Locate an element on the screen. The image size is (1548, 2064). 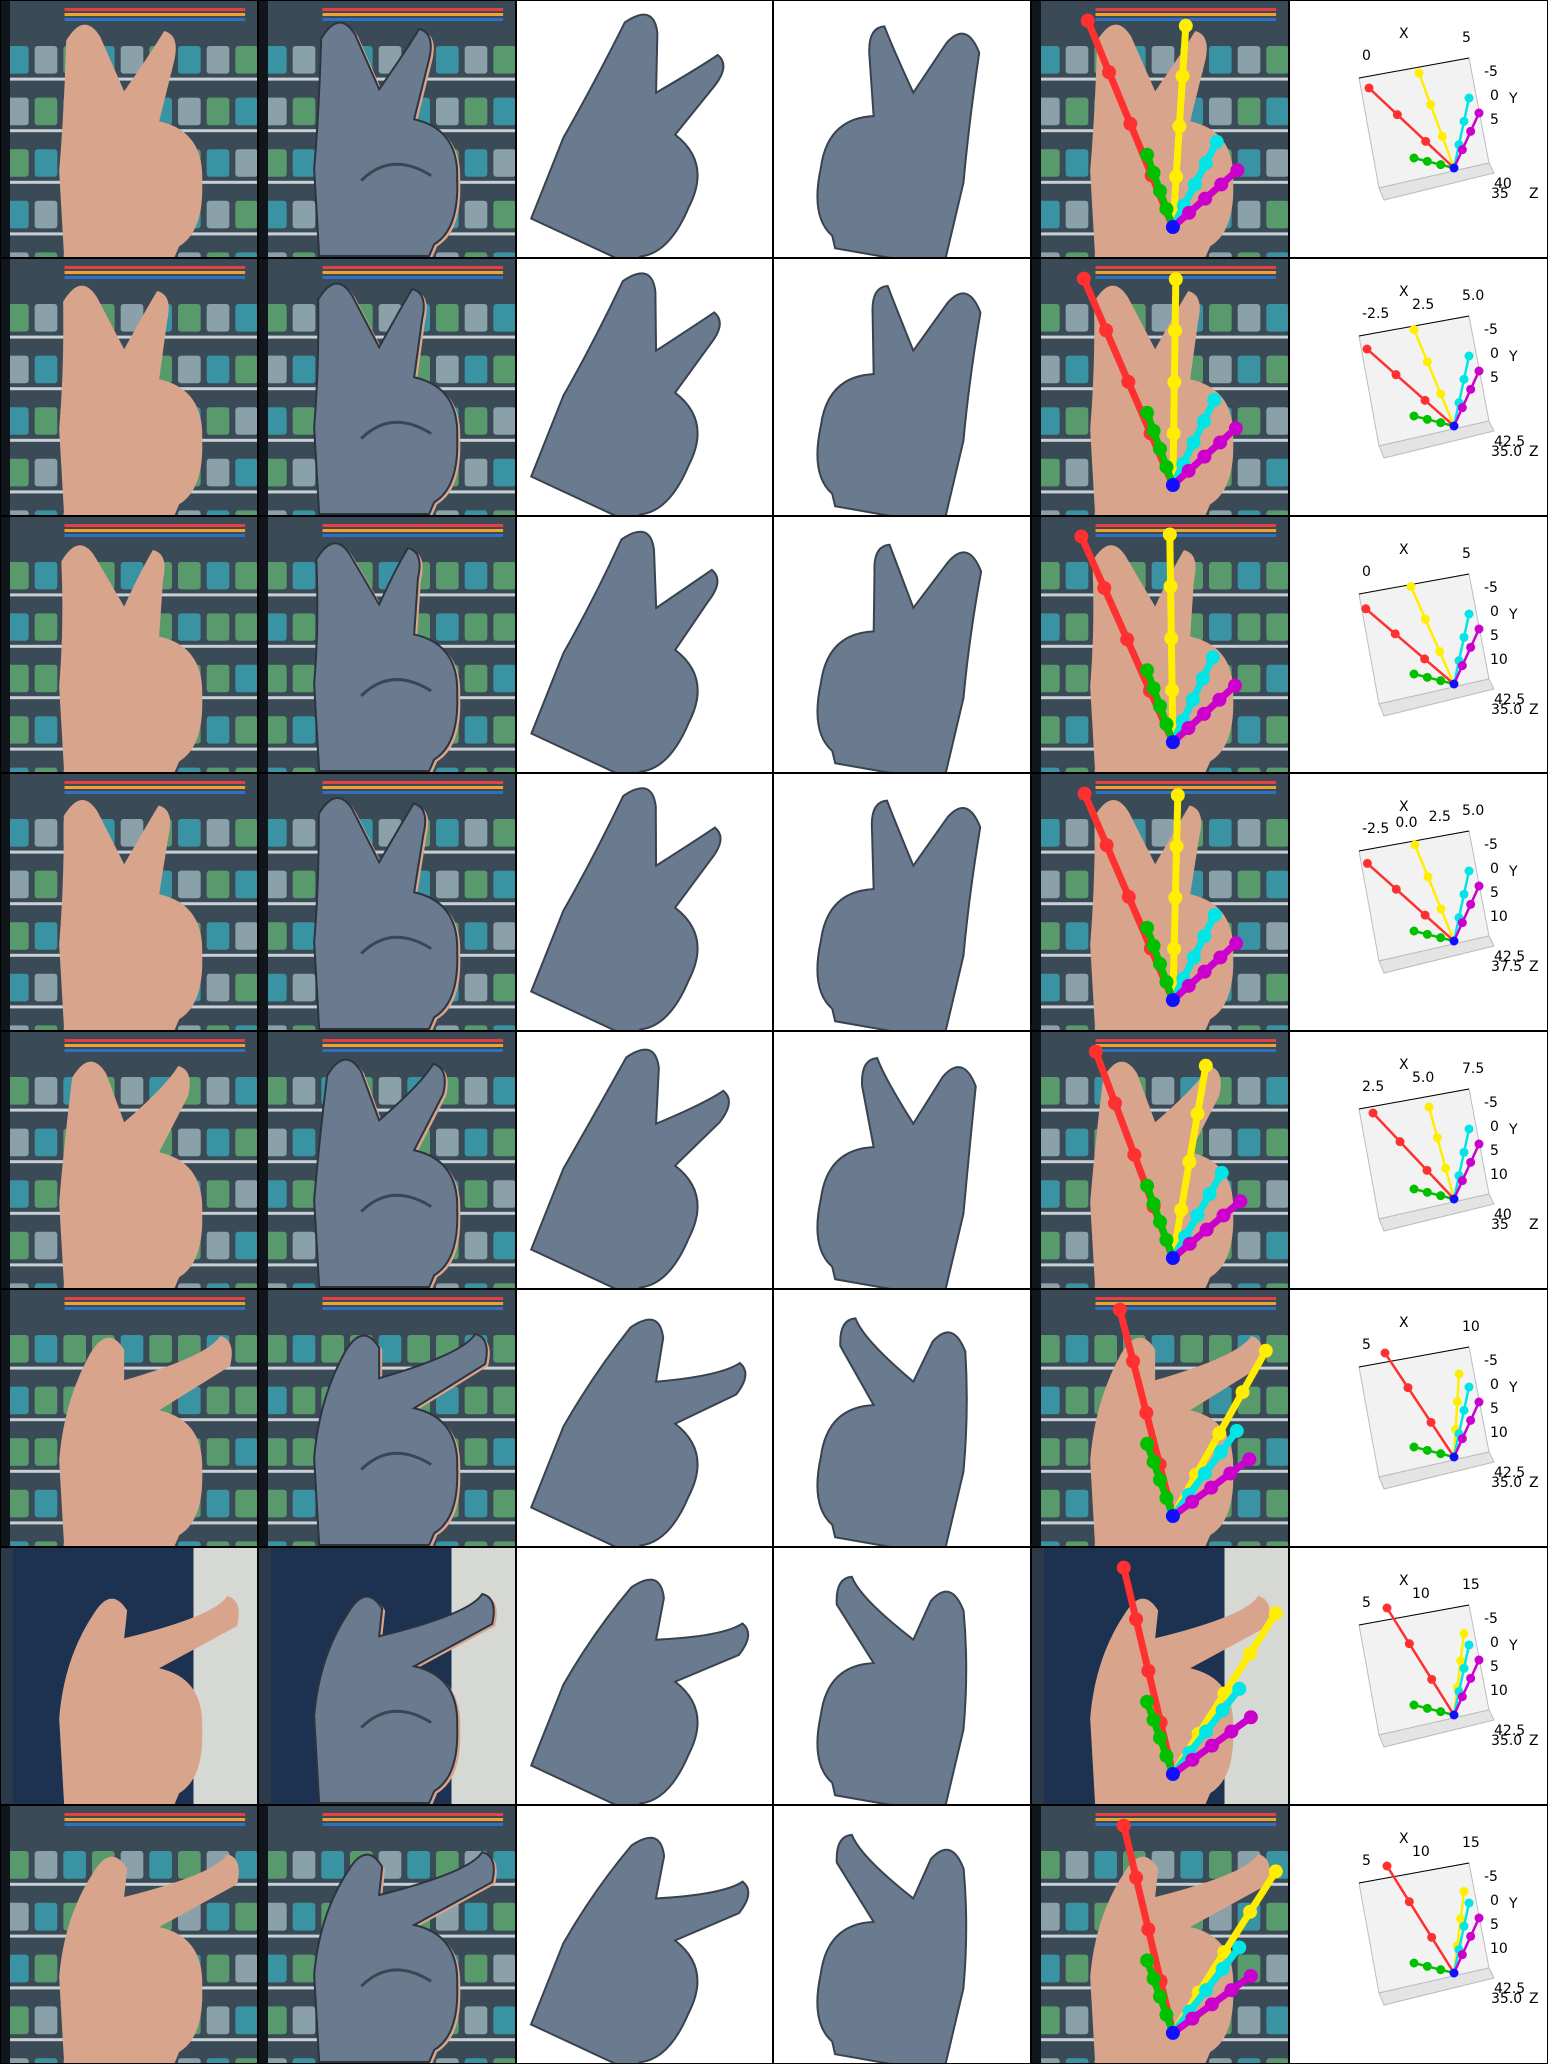
cell-r5-mesh-side is located at coordinates (902, 1160).